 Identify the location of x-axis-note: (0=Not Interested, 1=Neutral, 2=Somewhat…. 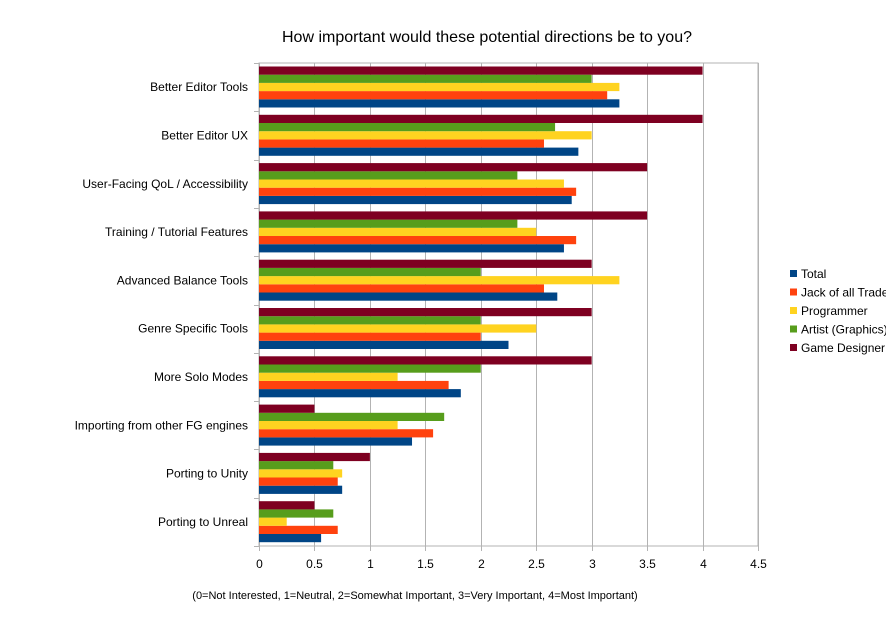
(414, 596).